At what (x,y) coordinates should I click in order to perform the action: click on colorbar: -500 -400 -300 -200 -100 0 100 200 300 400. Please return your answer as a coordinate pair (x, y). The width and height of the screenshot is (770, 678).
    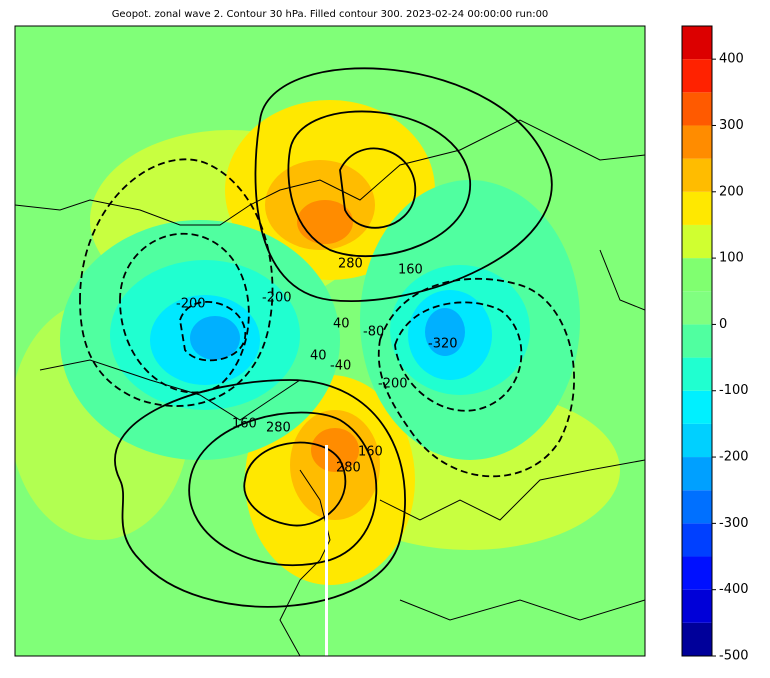
    Looking at the image, I should click on (715, 344).